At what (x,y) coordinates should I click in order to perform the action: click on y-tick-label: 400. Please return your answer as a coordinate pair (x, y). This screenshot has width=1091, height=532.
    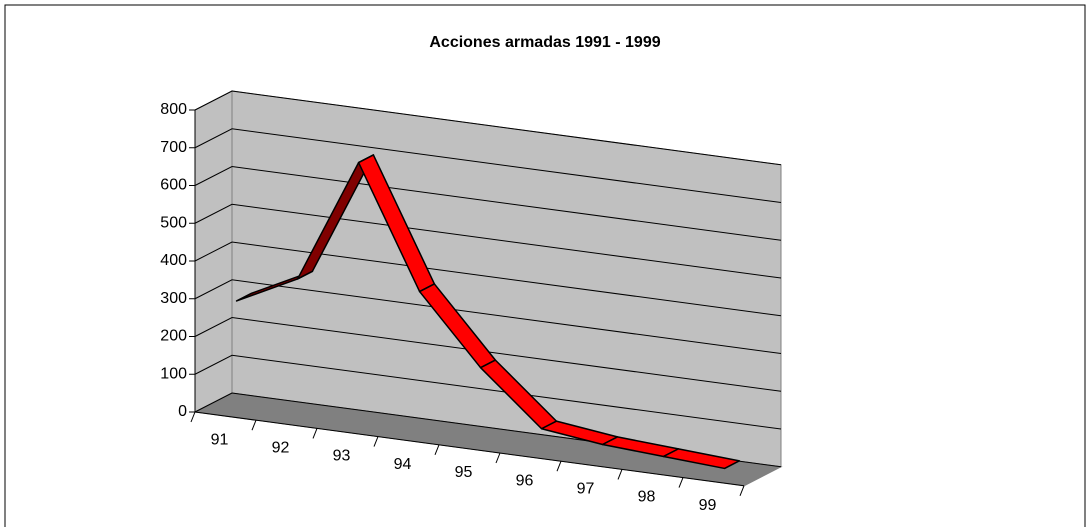
    Looking at the image, I should click on (173, 260).